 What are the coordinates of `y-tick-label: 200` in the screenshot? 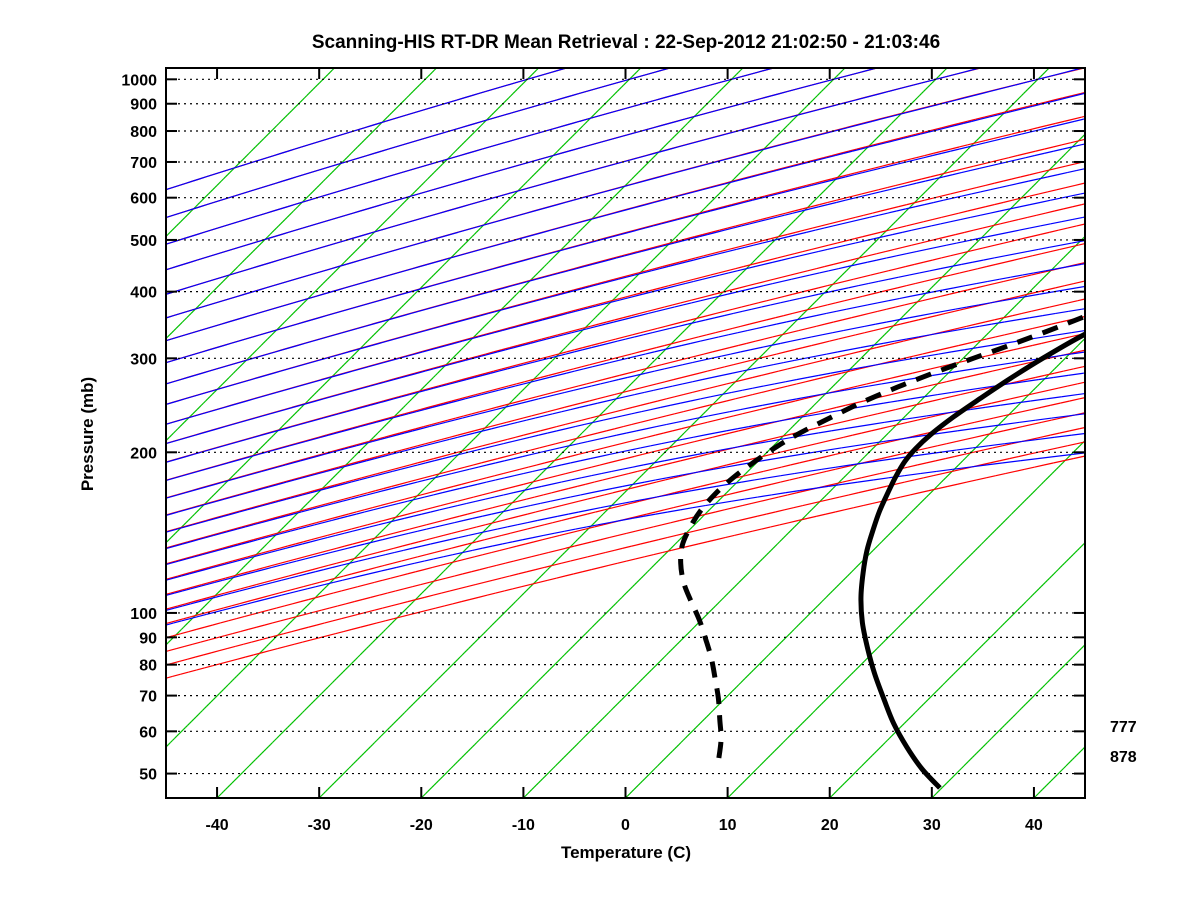 It's located at (143, 453).